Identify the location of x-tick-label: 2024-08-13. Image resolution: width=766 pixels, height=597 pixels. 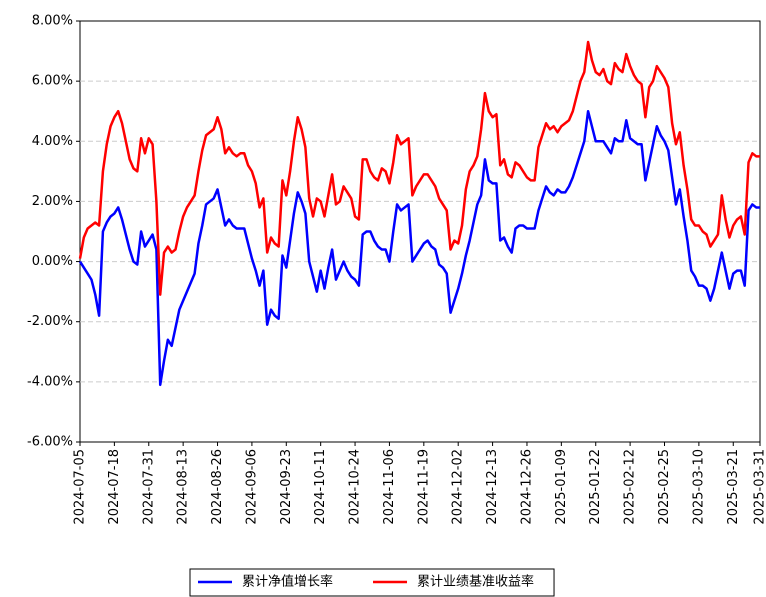
(183, 487).